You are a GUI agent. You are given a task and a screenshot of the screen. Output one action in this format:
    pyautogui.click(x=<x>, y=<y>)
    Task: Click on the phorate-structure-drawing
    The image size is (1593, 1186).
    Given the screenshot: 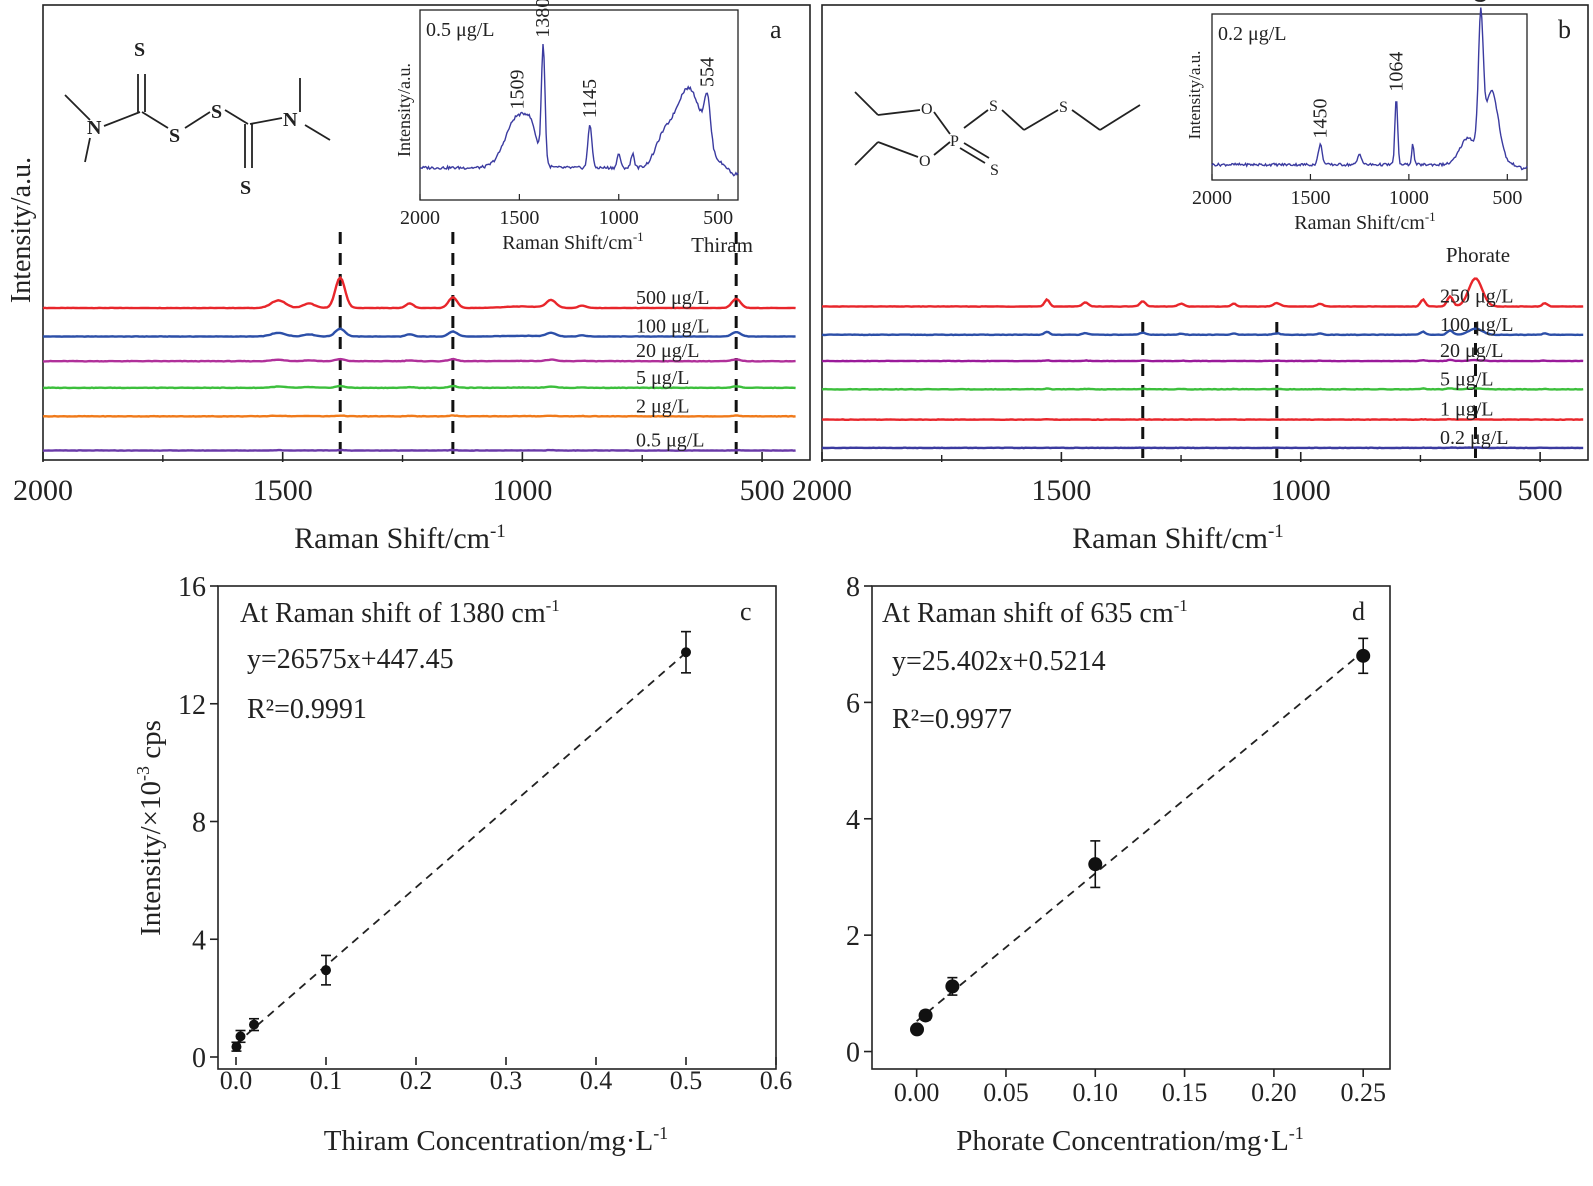 What is the action you would take?
    pyautogui.click(x=997, y=128)
    